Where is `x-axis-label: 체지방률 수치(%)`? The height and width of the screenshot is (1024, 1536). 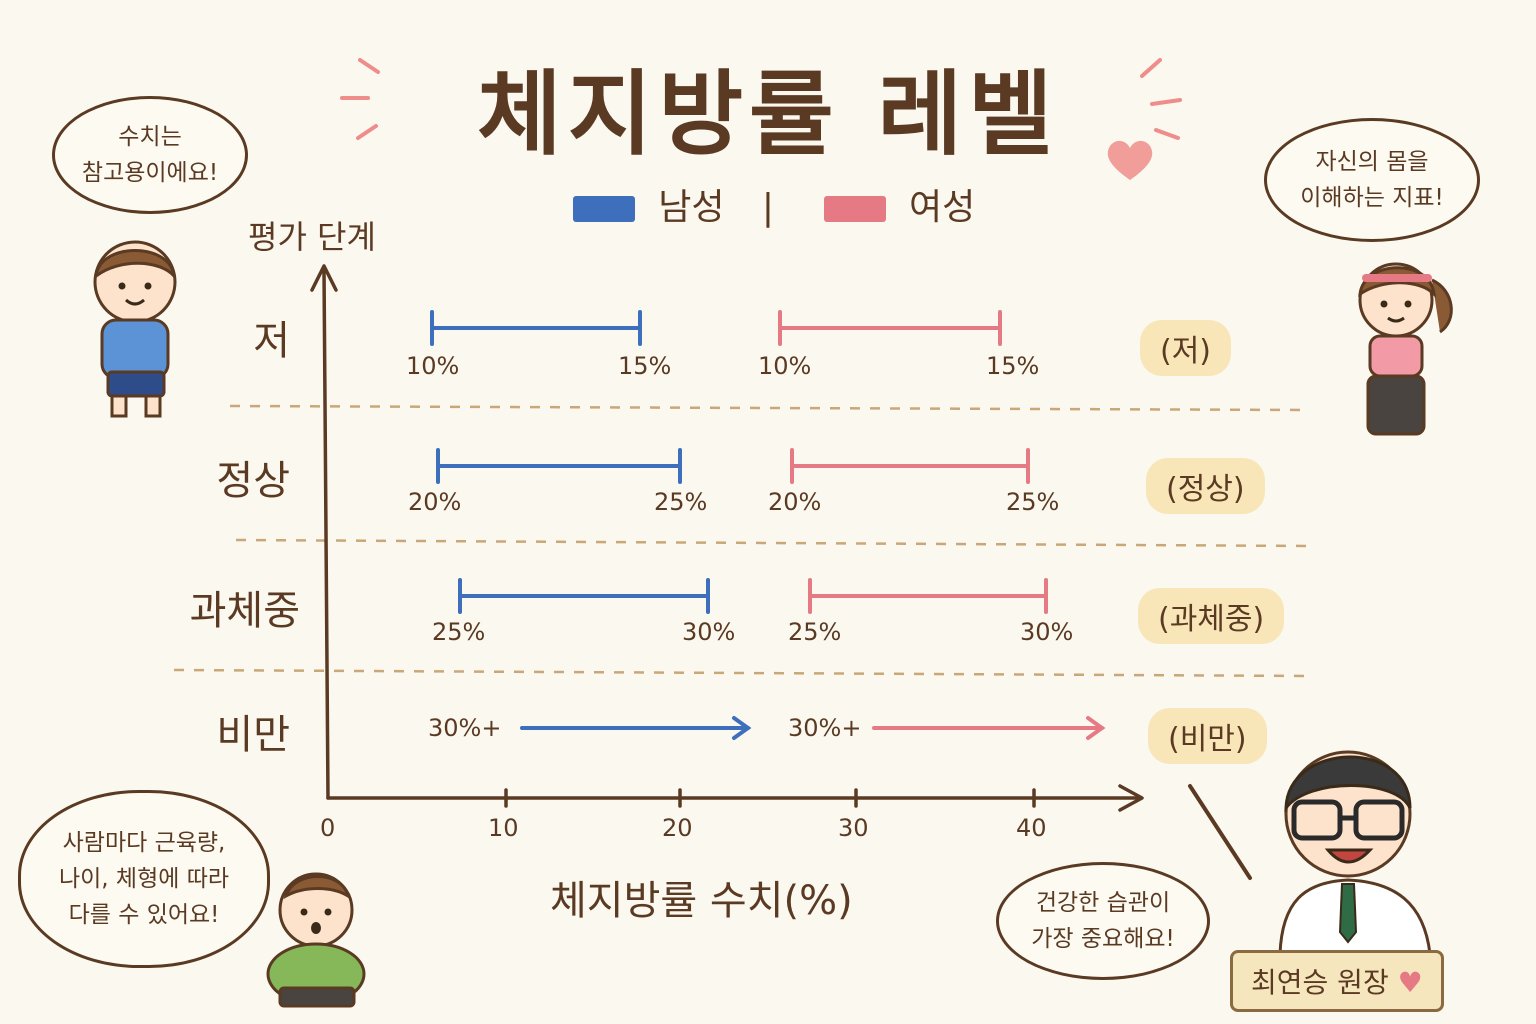 x-axis-label: 체지방률 수치(%) is located at coordinates (701, 901).